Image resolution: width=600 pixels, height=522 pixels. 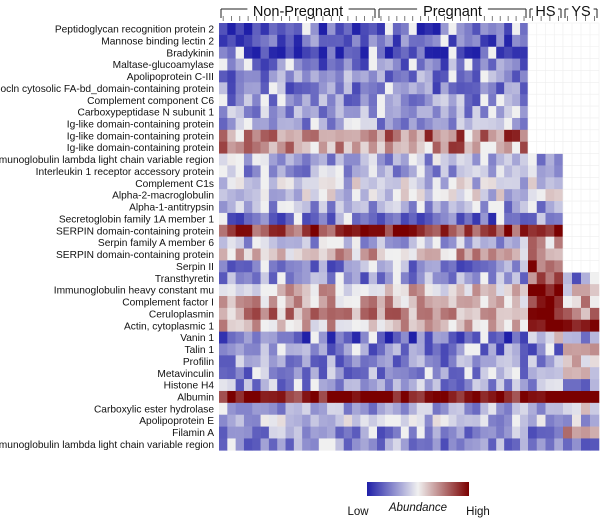 I want to click on row-label: Complement C1s, so click(x=174, y=184).